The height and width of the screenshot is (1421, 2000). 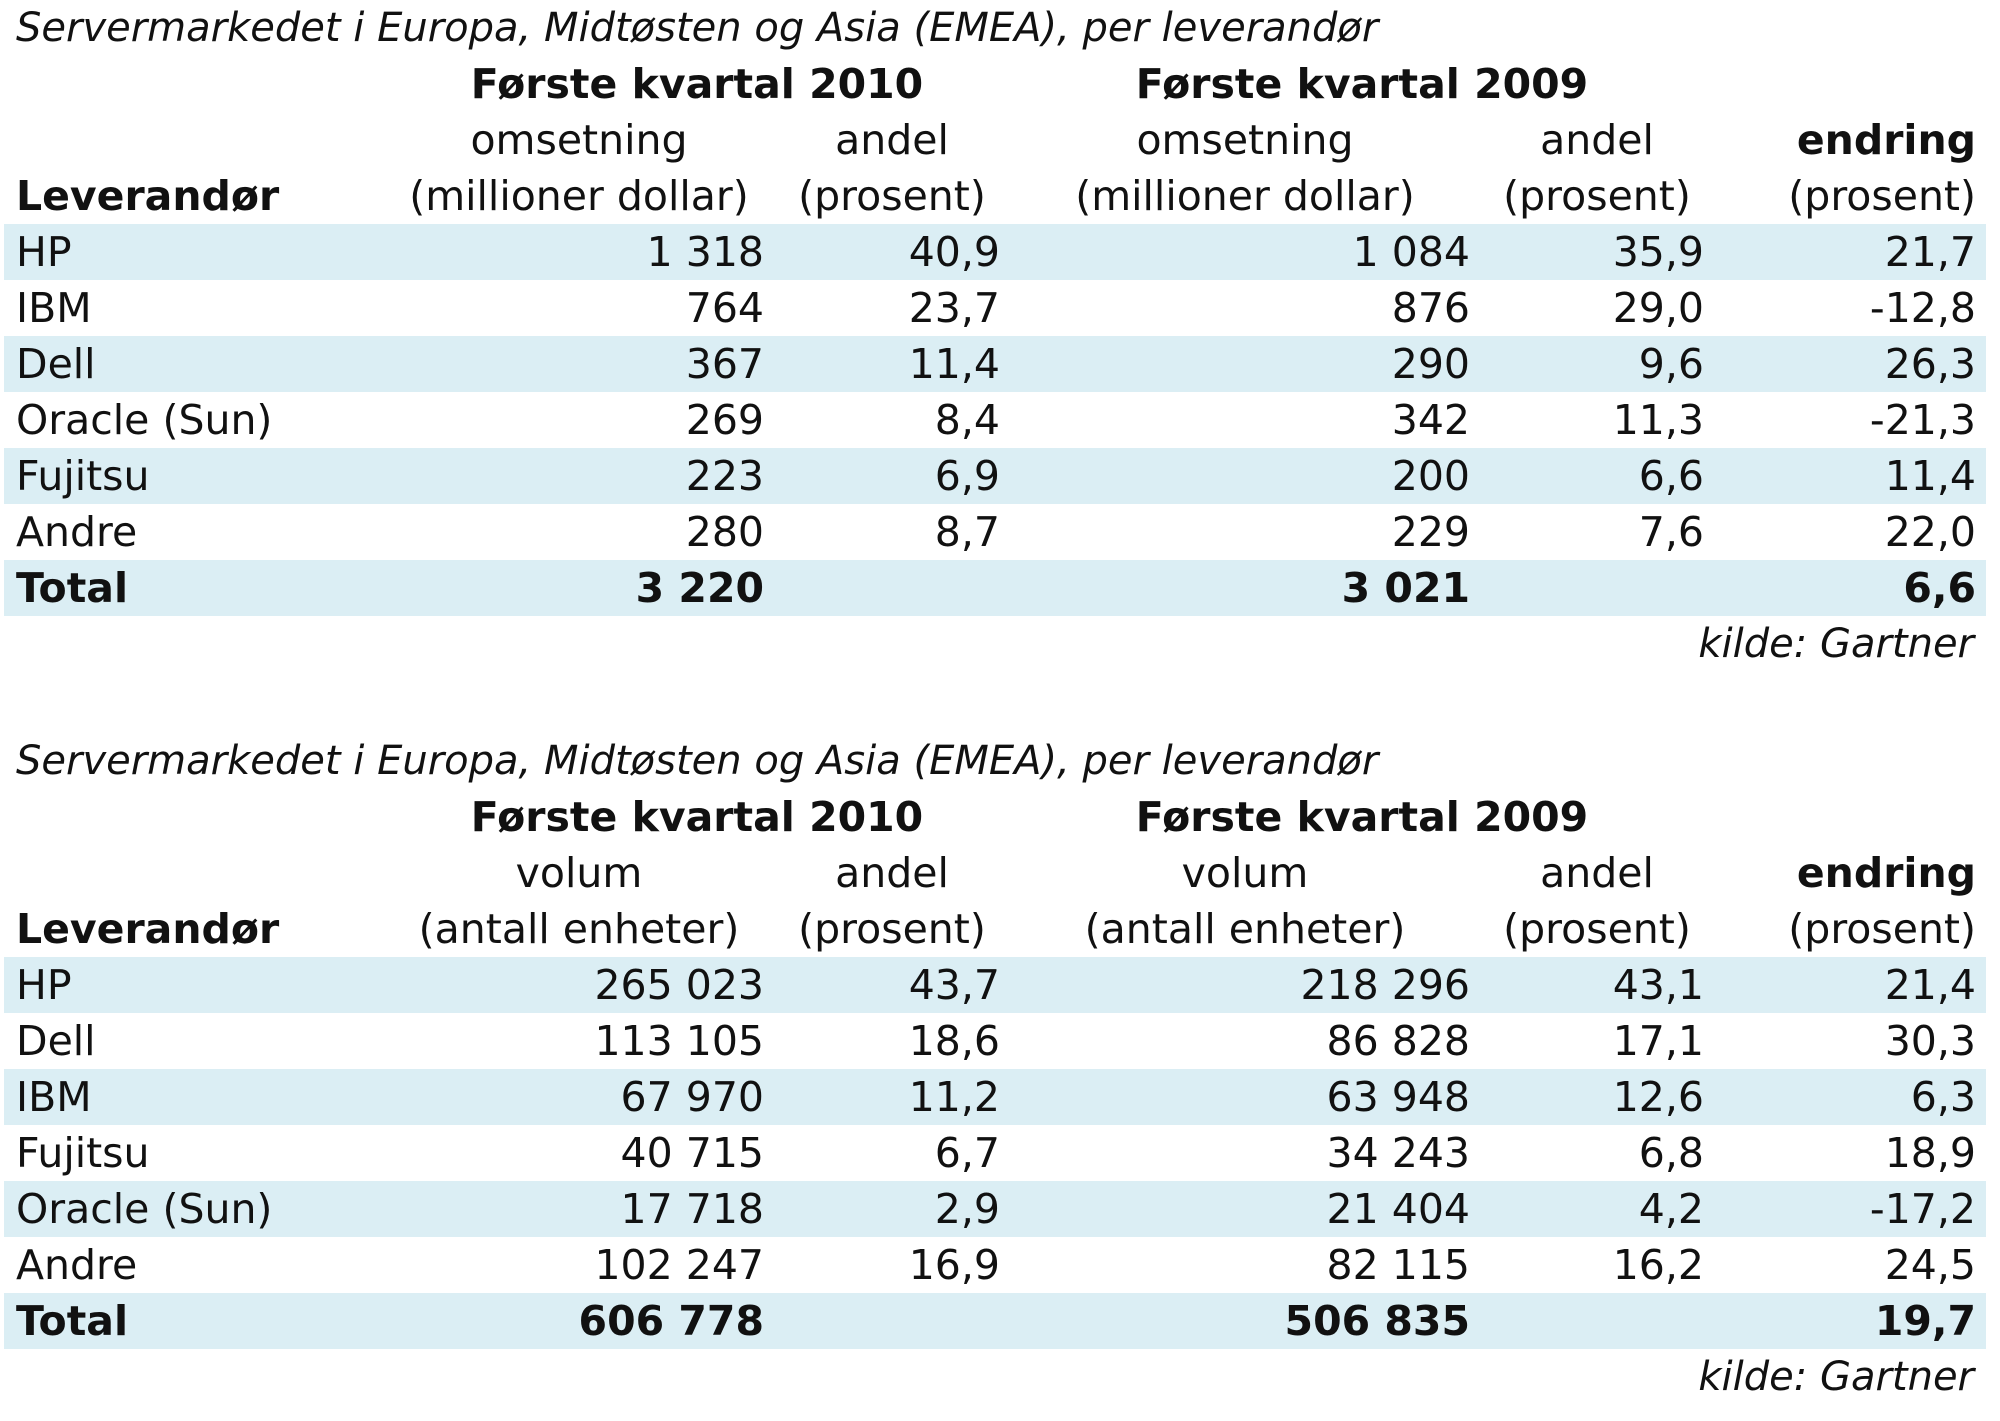 What do you see at coordinates (1597, 1097) in the screenshot?
I see `share-2009-cell: 12,6` at bounding box center [1597, 1097].